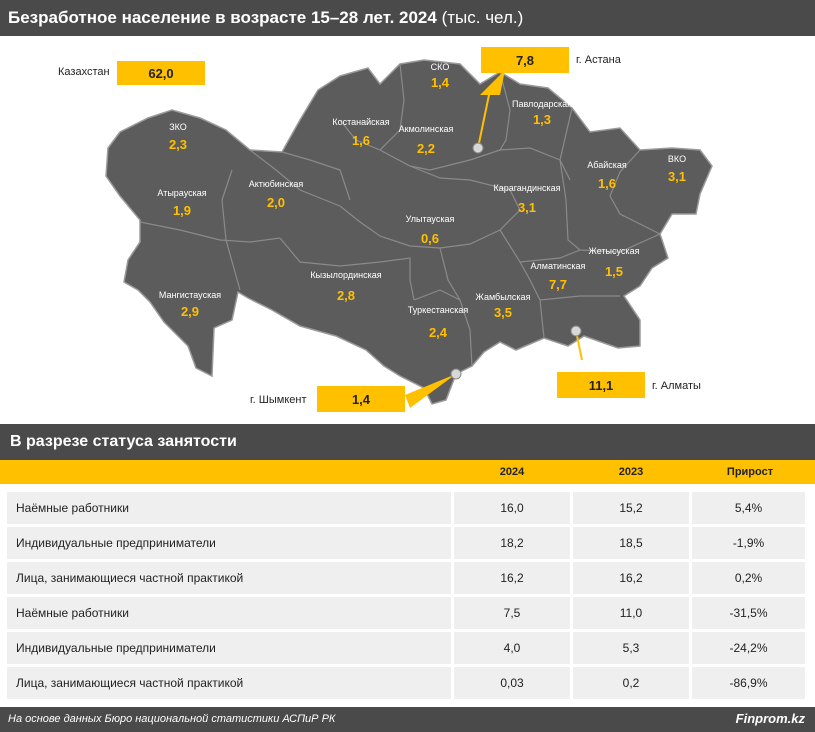  I want to click on region-value: 2,3, so click(178, 144).